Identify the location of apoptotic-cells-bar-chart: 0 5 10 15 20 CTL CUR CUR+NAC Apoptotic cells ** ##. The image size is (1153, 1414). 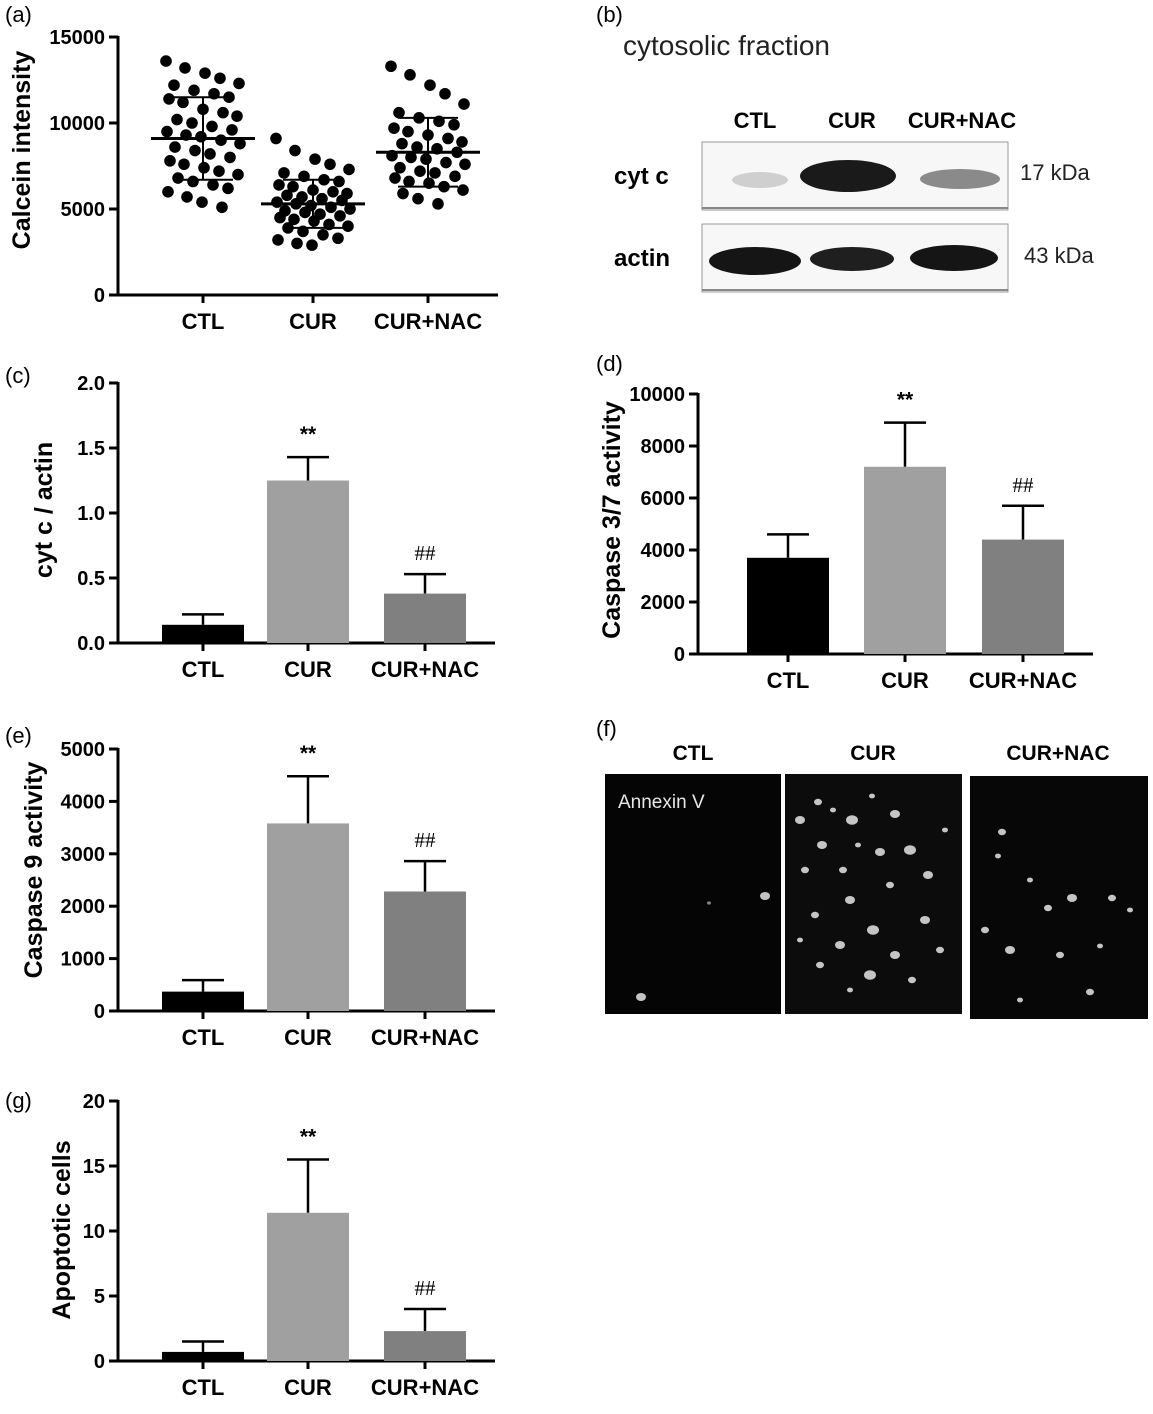
(271, 1245).